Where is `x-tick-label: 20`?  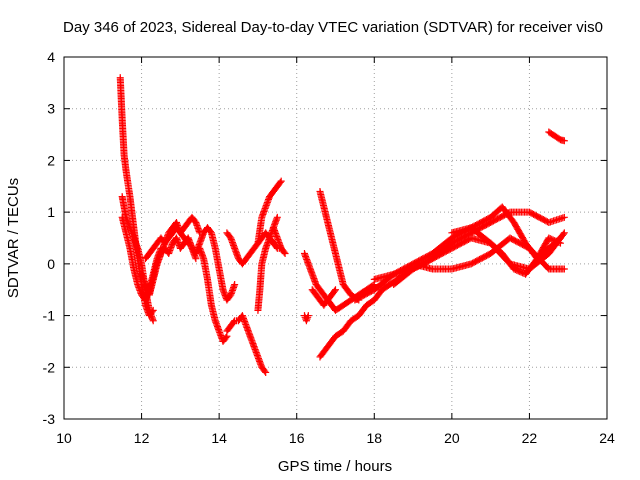 x-tick-label: 20 is located at coordinates (452, 438).